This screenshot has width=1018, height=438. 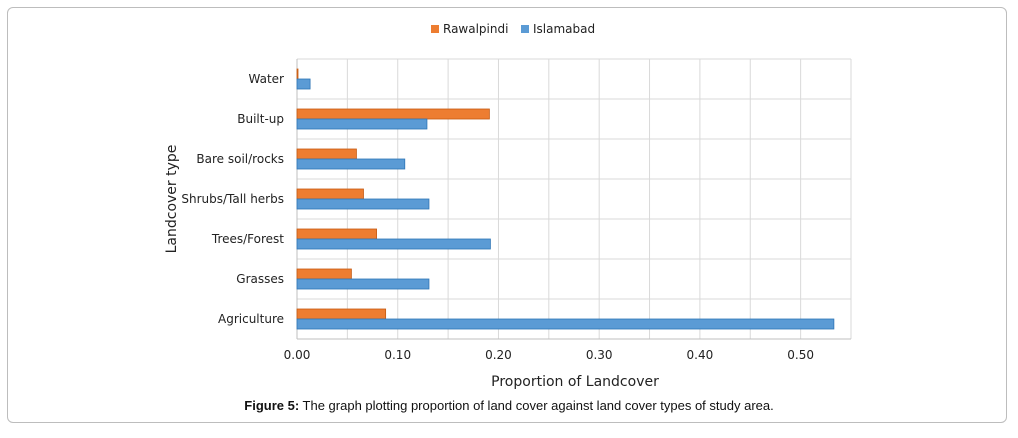 I want to click on y-tick-label: Agriculture, so click(x=251, y=319).